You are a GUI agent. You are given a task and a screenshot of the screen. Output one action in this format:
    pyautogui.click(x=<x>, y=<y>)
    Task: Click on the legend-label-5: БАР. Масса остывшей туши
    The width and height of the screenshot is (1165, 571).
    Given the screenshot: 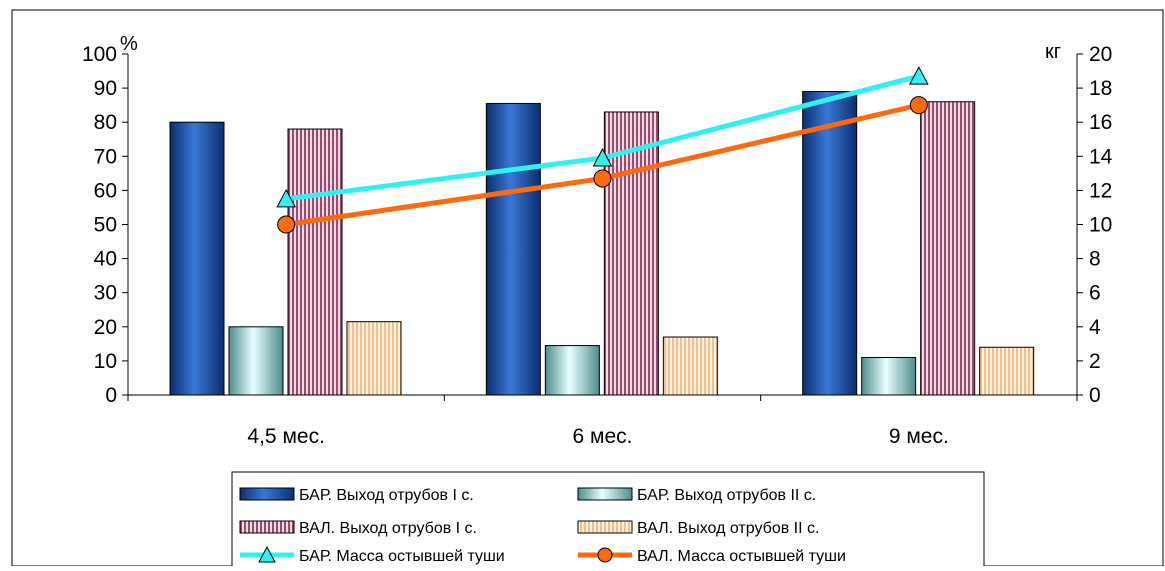 What is the action you would take?
    pyautogui.click(x=402, y=556)
    